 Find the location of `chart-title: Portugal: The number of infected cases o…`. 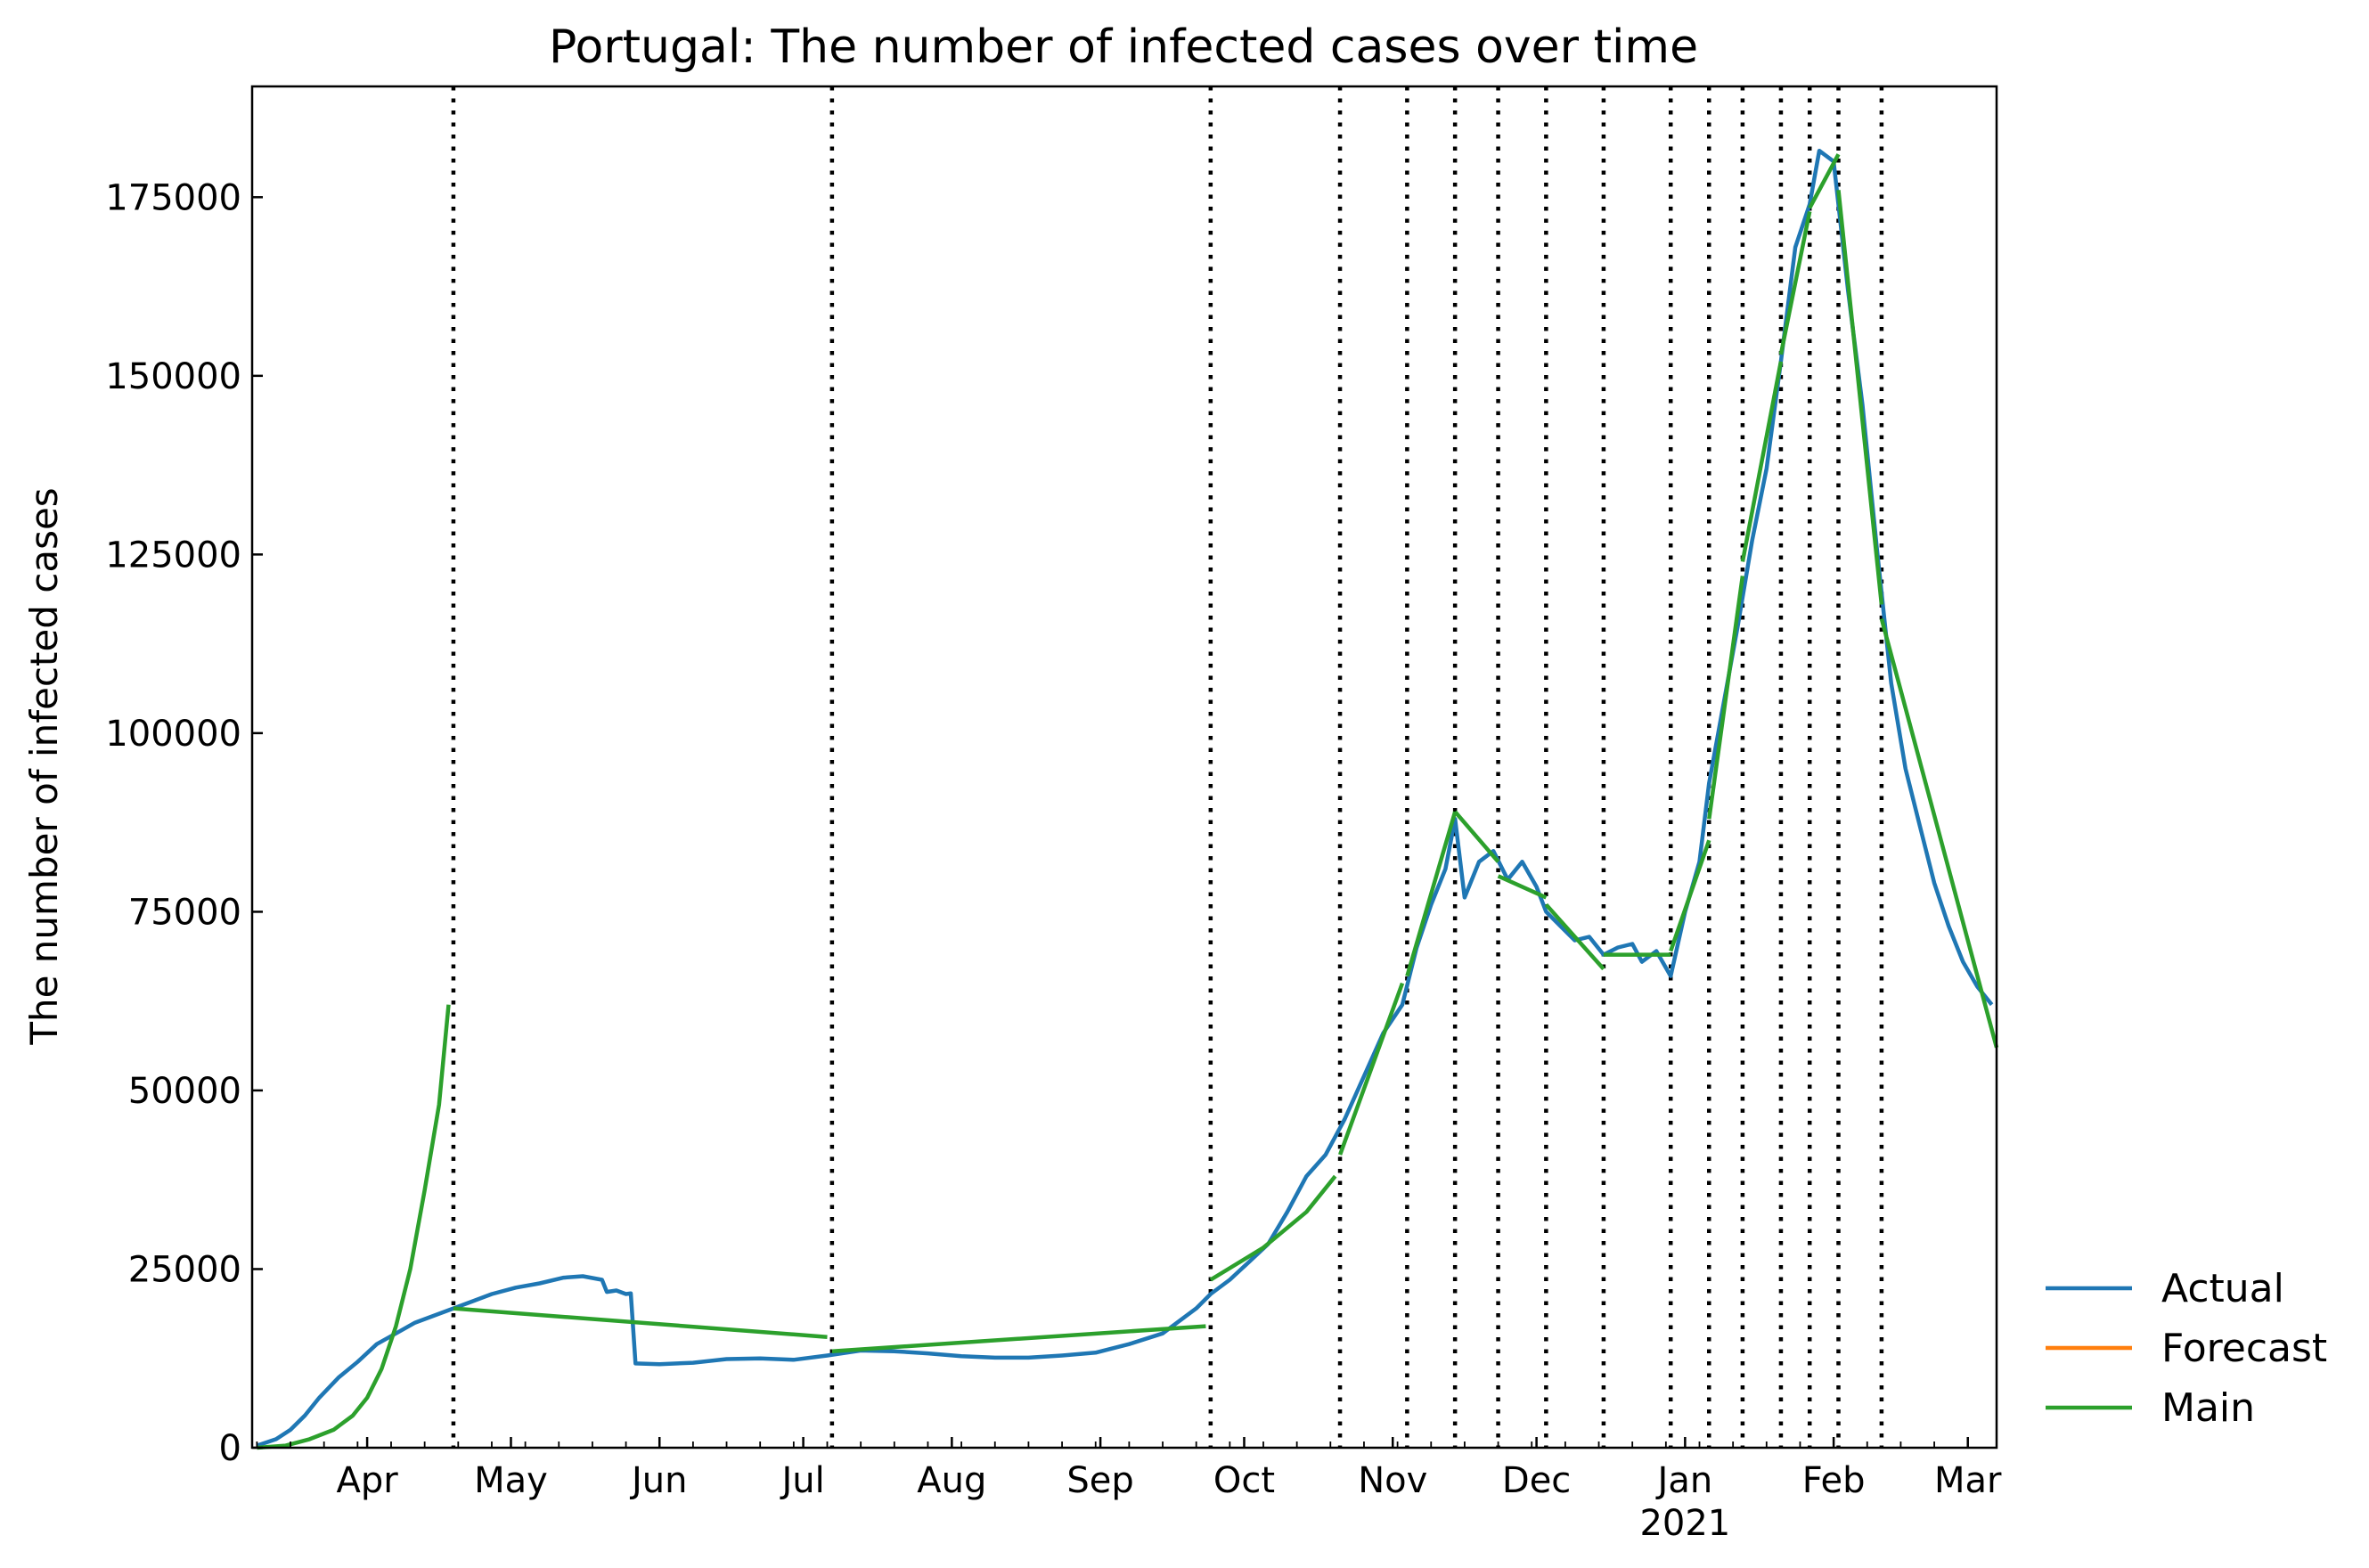

chart-title: Portugal: The number of infected cases o… is located at coordinates (1123, 47).